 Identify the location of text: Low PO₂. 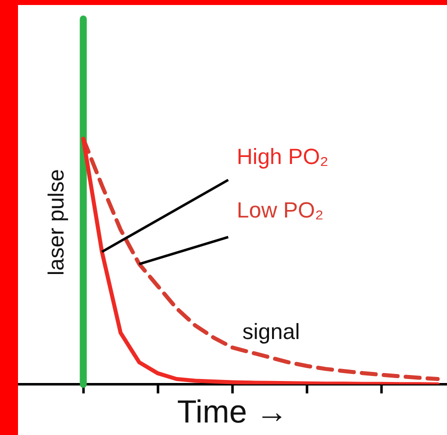
(280, 209).